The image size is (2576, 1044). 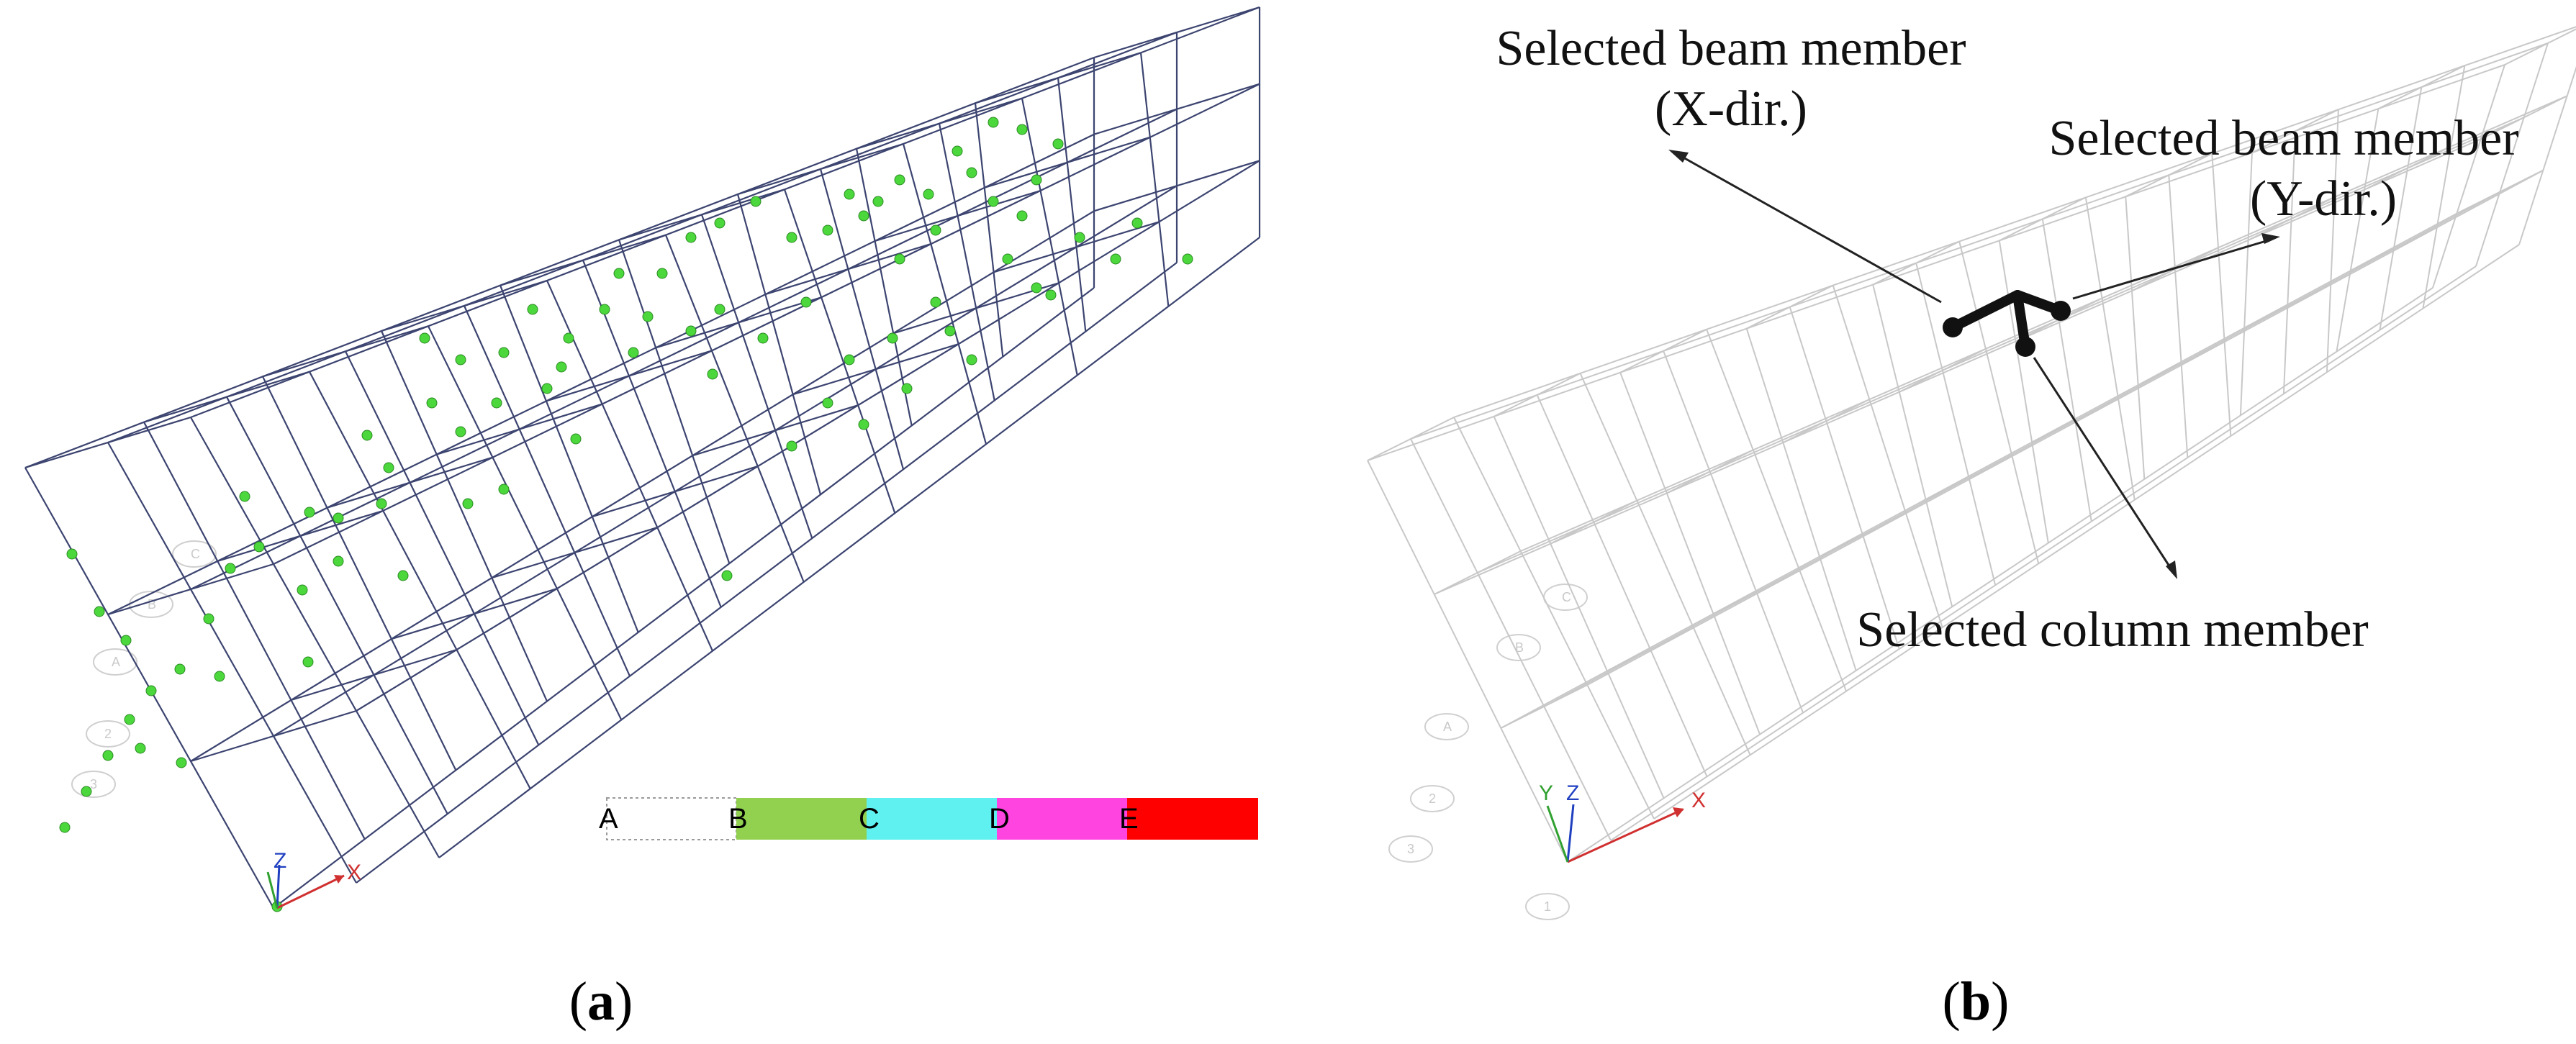 What do you see at coordinates (1731, 109) in the screenshot?
I see `annotation-beam-x-line2: (X-dir.)` at bounding box center [1731, 109].